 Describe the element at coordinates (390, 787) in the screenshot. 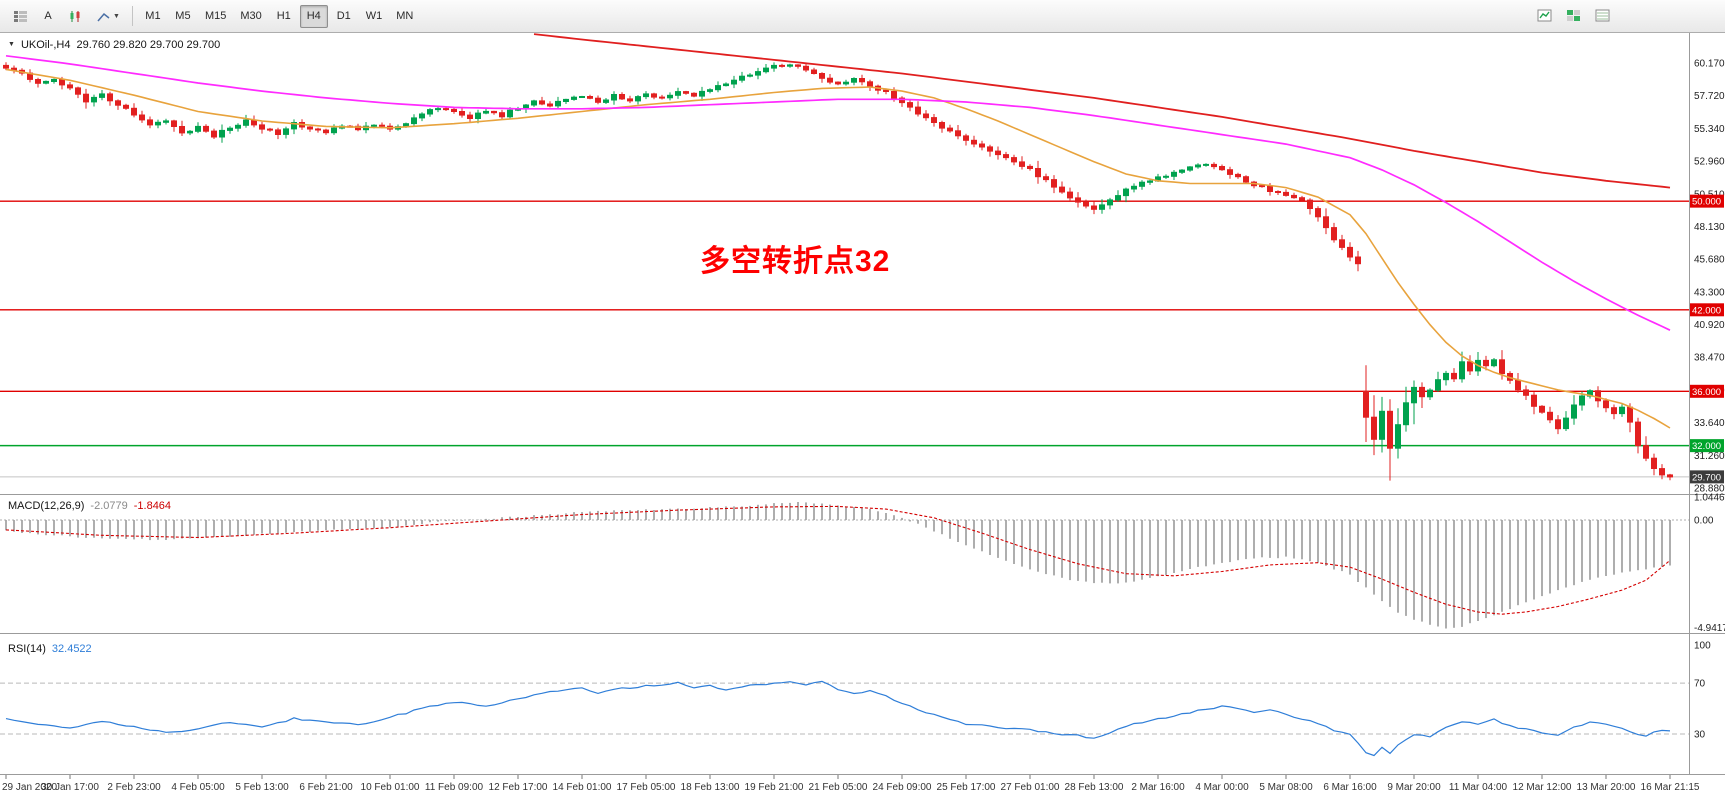

I see `time-axis-label: 10 Feb 01:00` at that location.